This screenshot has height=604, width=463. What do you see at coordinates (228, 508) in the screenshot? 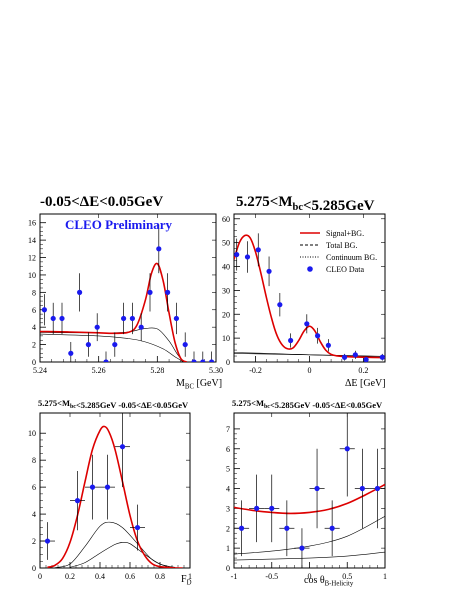
I see `y-tick-label: 3` at bounding box center [228, 508].